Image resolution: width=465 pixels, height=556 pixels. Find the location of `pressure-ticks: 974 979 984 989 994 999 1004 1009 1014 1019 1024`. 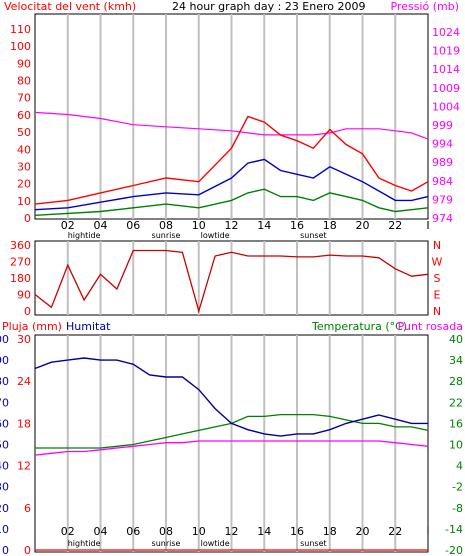

pressure-ticks: 974 979 984 989 994 999 1004 1009 1014 1019 1024 is located at coordinates (446, 125).